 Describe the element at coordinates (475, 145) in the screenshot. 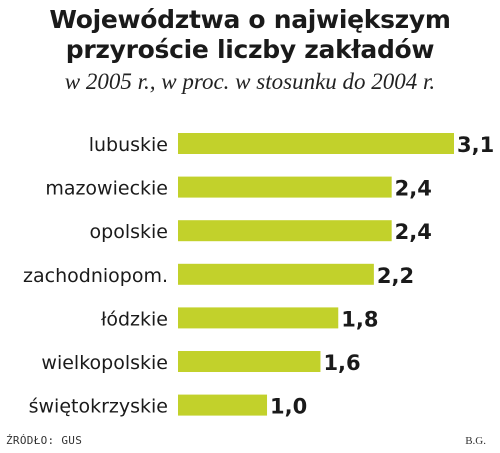

I see `value-label: 3,1` at that location.